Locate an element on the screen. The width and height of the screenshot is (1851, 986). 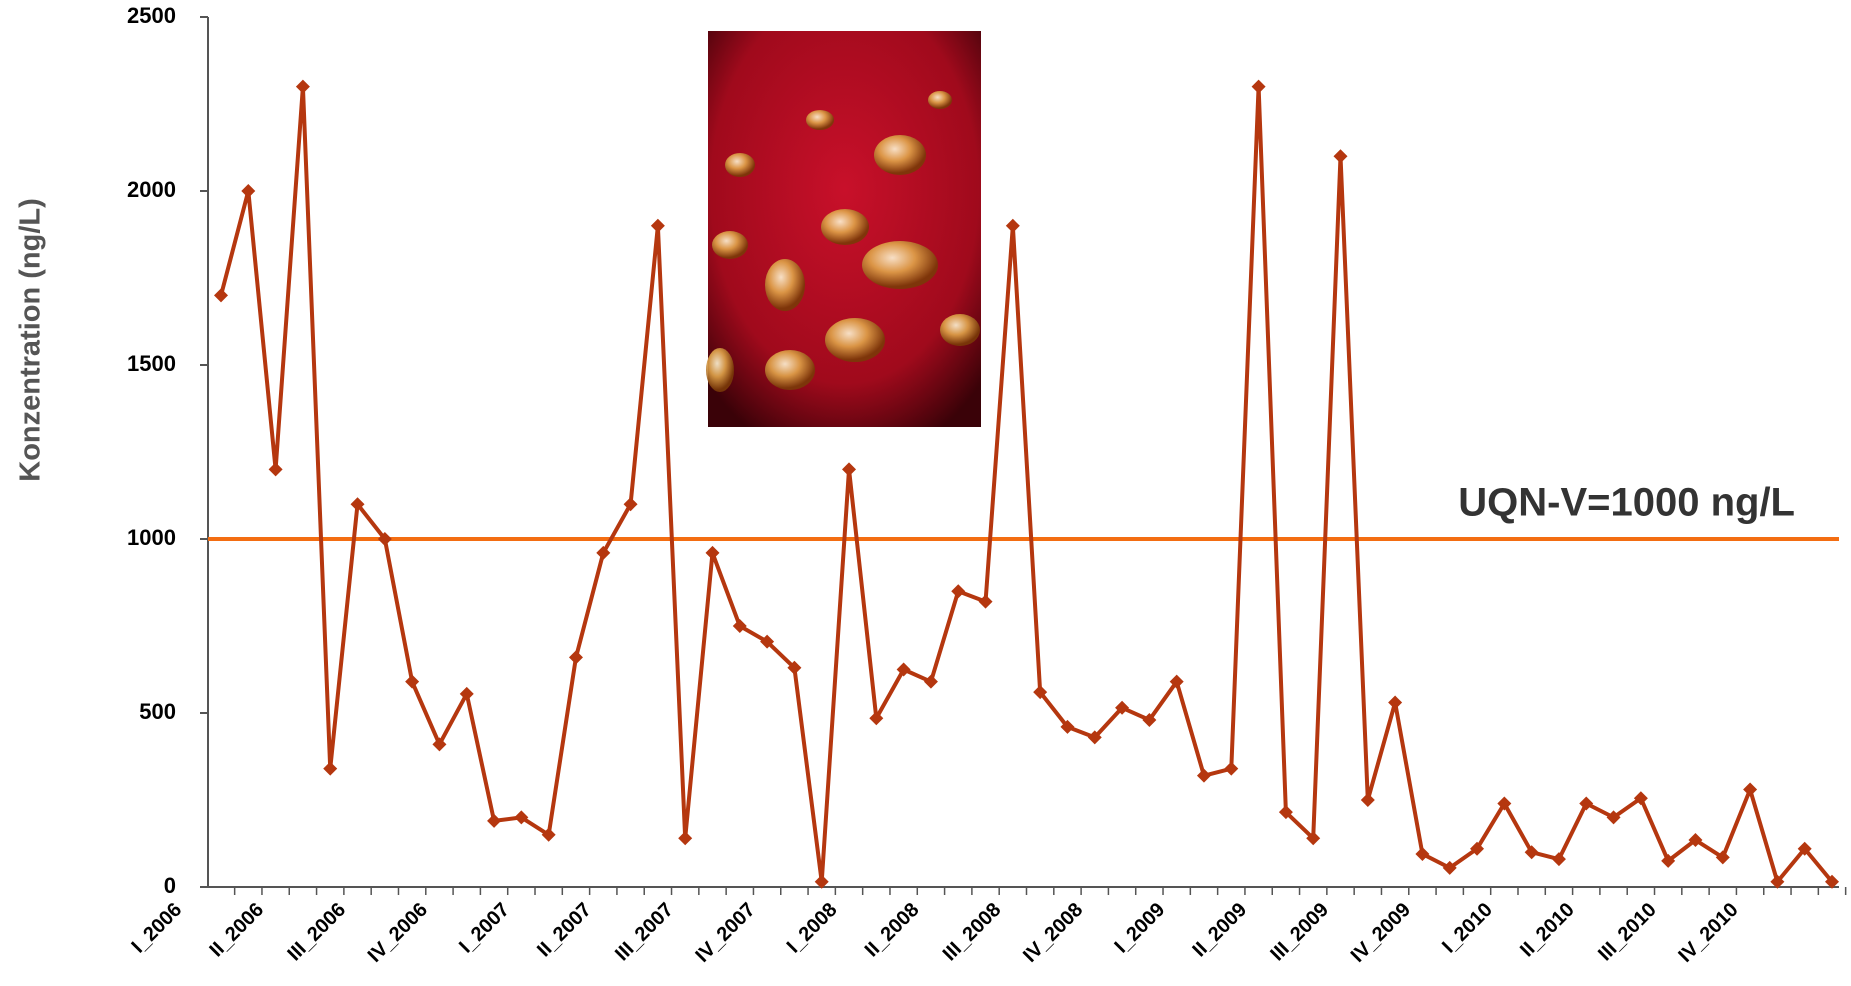
x-tick-label: I_2009 is located at coordinates (1139, 928).